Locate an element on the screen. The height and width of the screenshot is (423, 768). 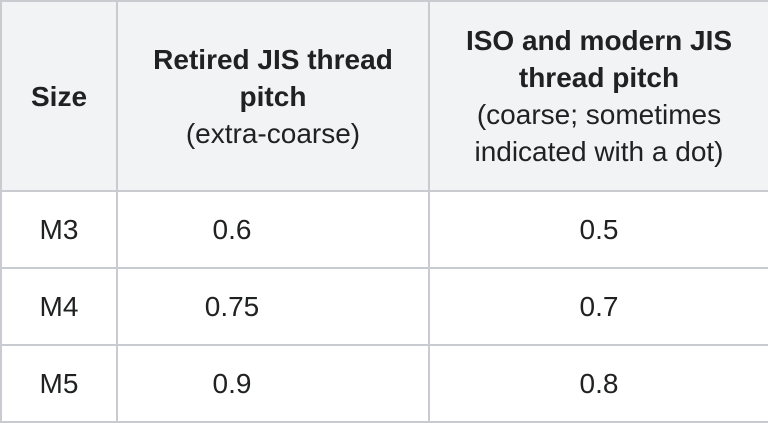
header-note: (coarse; sometimes indicated with a dot) is located at coordinates (599, 133).